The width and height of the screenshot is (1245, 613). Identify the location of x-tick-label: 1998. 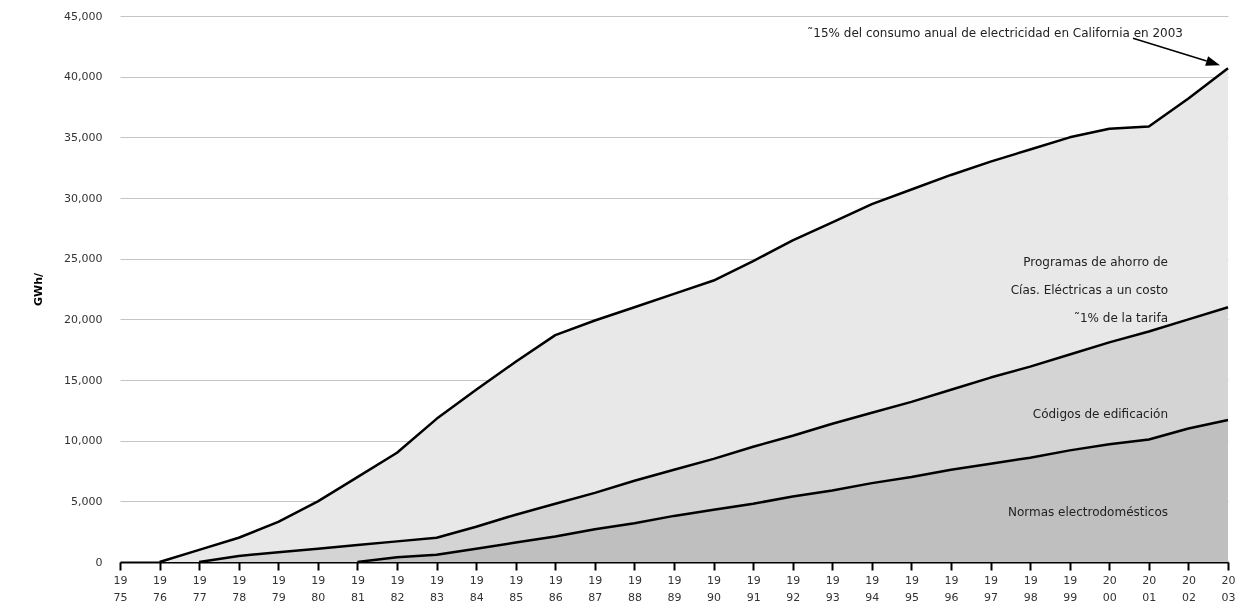
(1030, 588).